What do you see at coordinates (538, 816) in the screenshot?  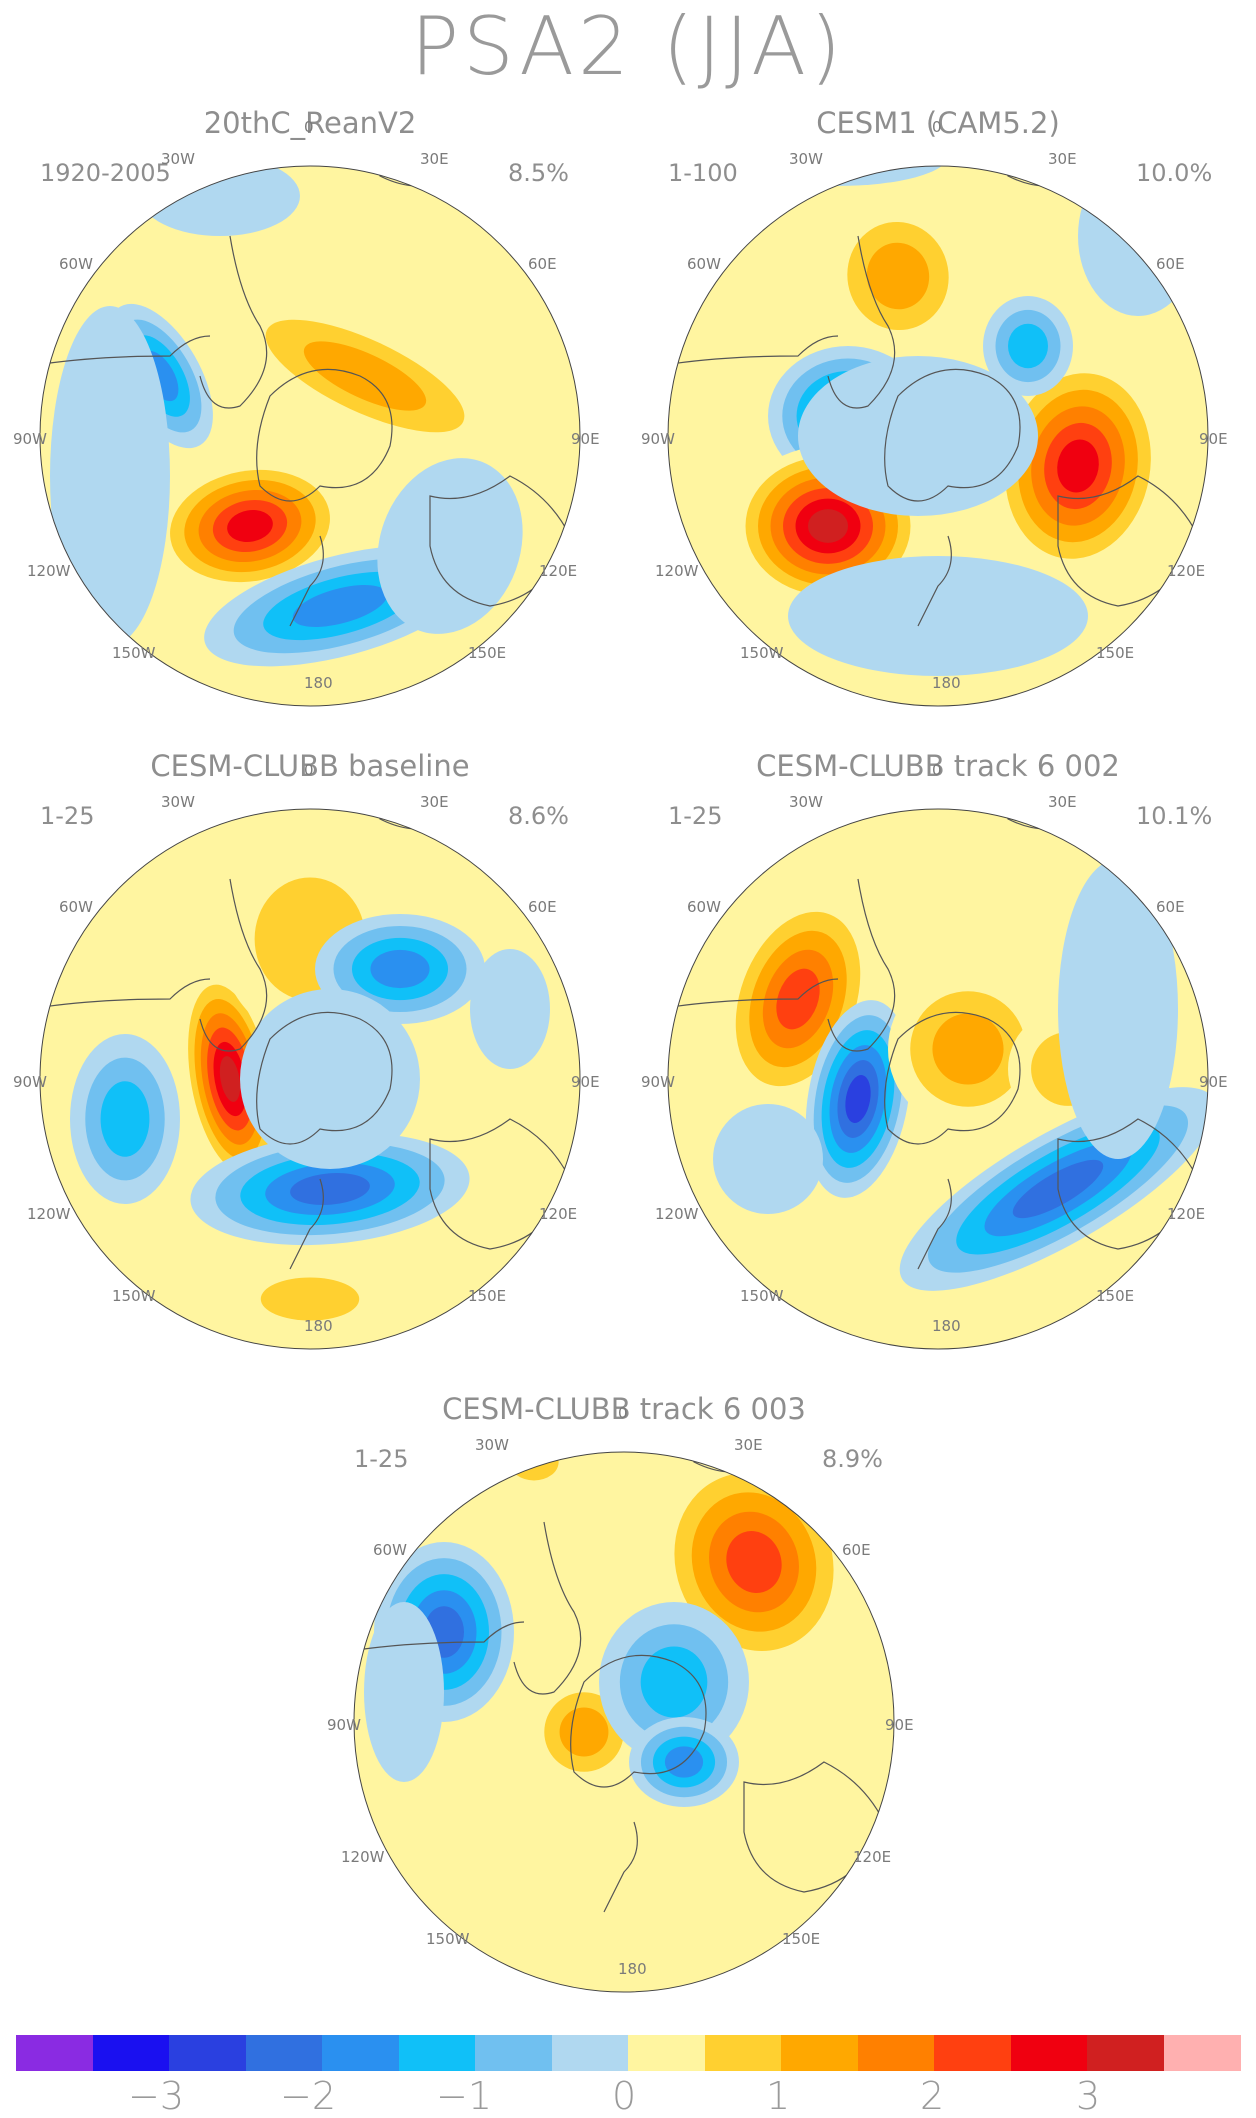 I see `panel-percent: 8.6%` at bounding box center [538, 816].